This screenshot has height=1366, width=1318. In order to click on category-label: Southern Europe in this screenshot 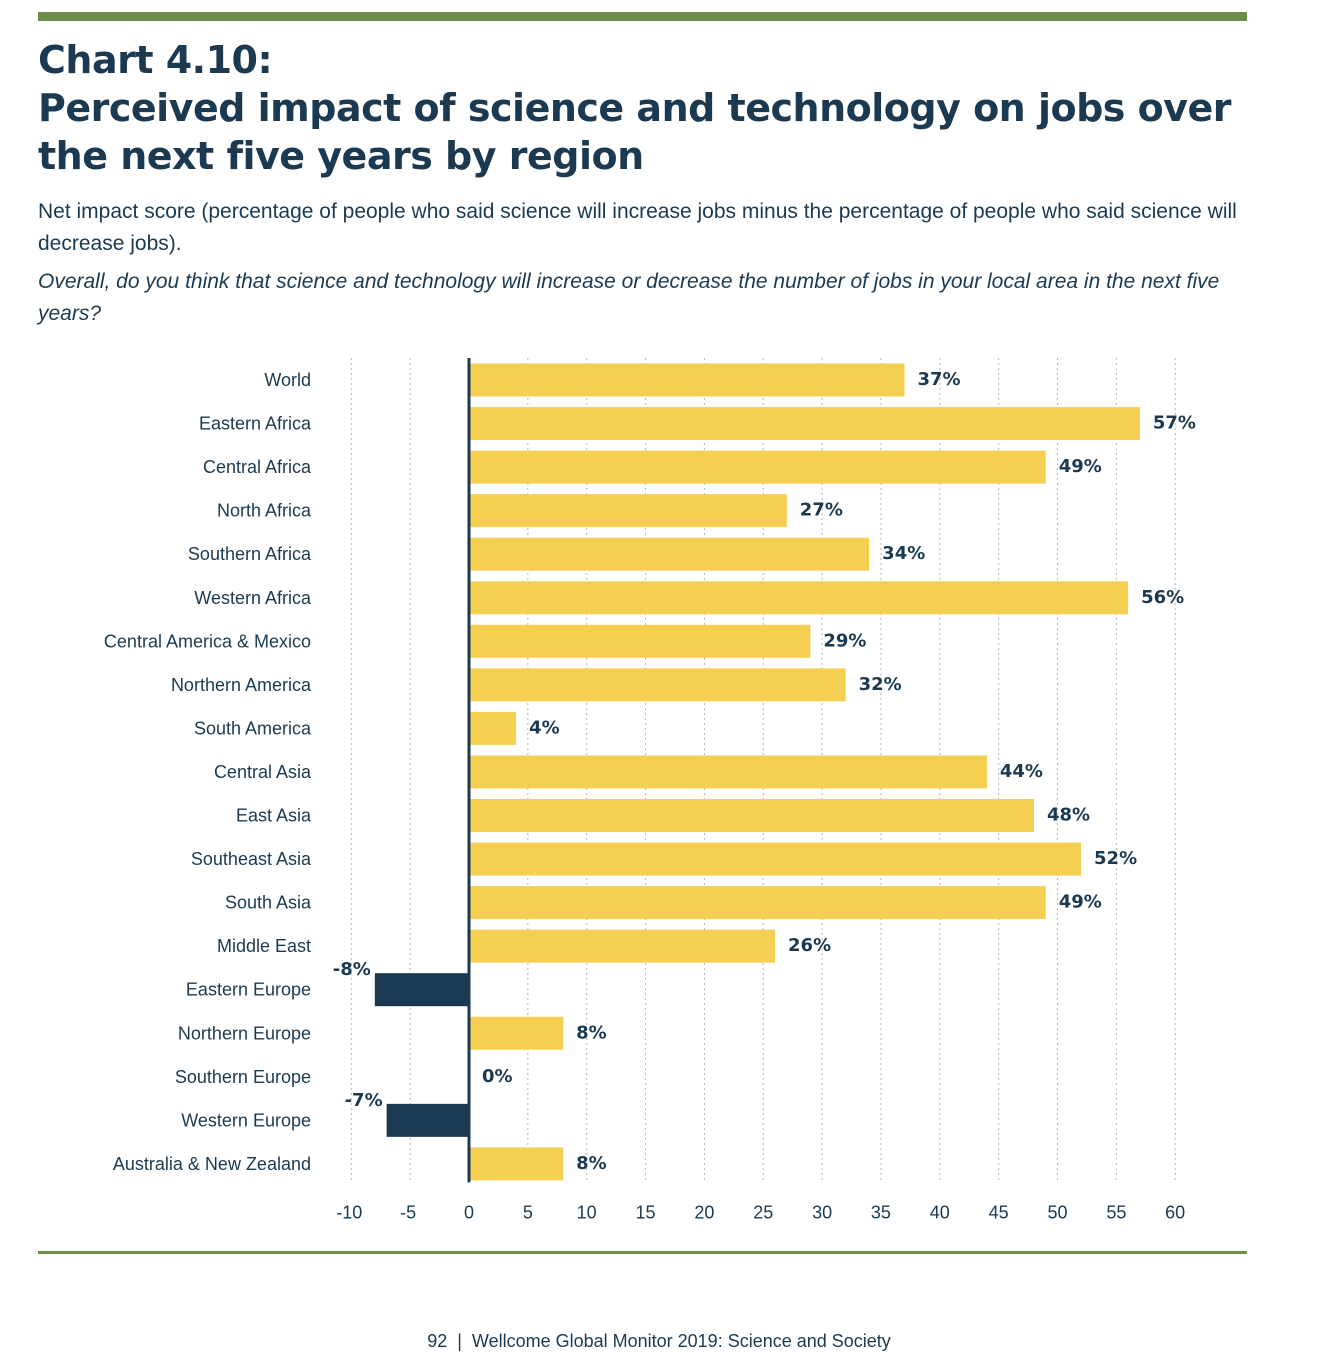, I will do `click(243, 1077)`.